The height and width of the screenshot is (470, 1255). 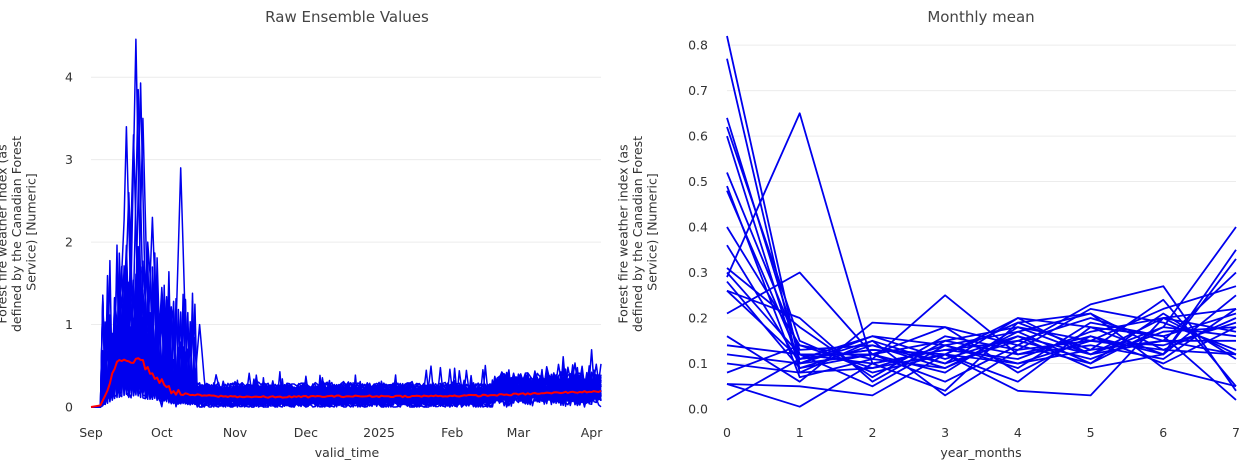 What do you see at coordinates (800, 432) in the screenshot?
I see `x-tick-label: 1` at bounding box center [800, 432].